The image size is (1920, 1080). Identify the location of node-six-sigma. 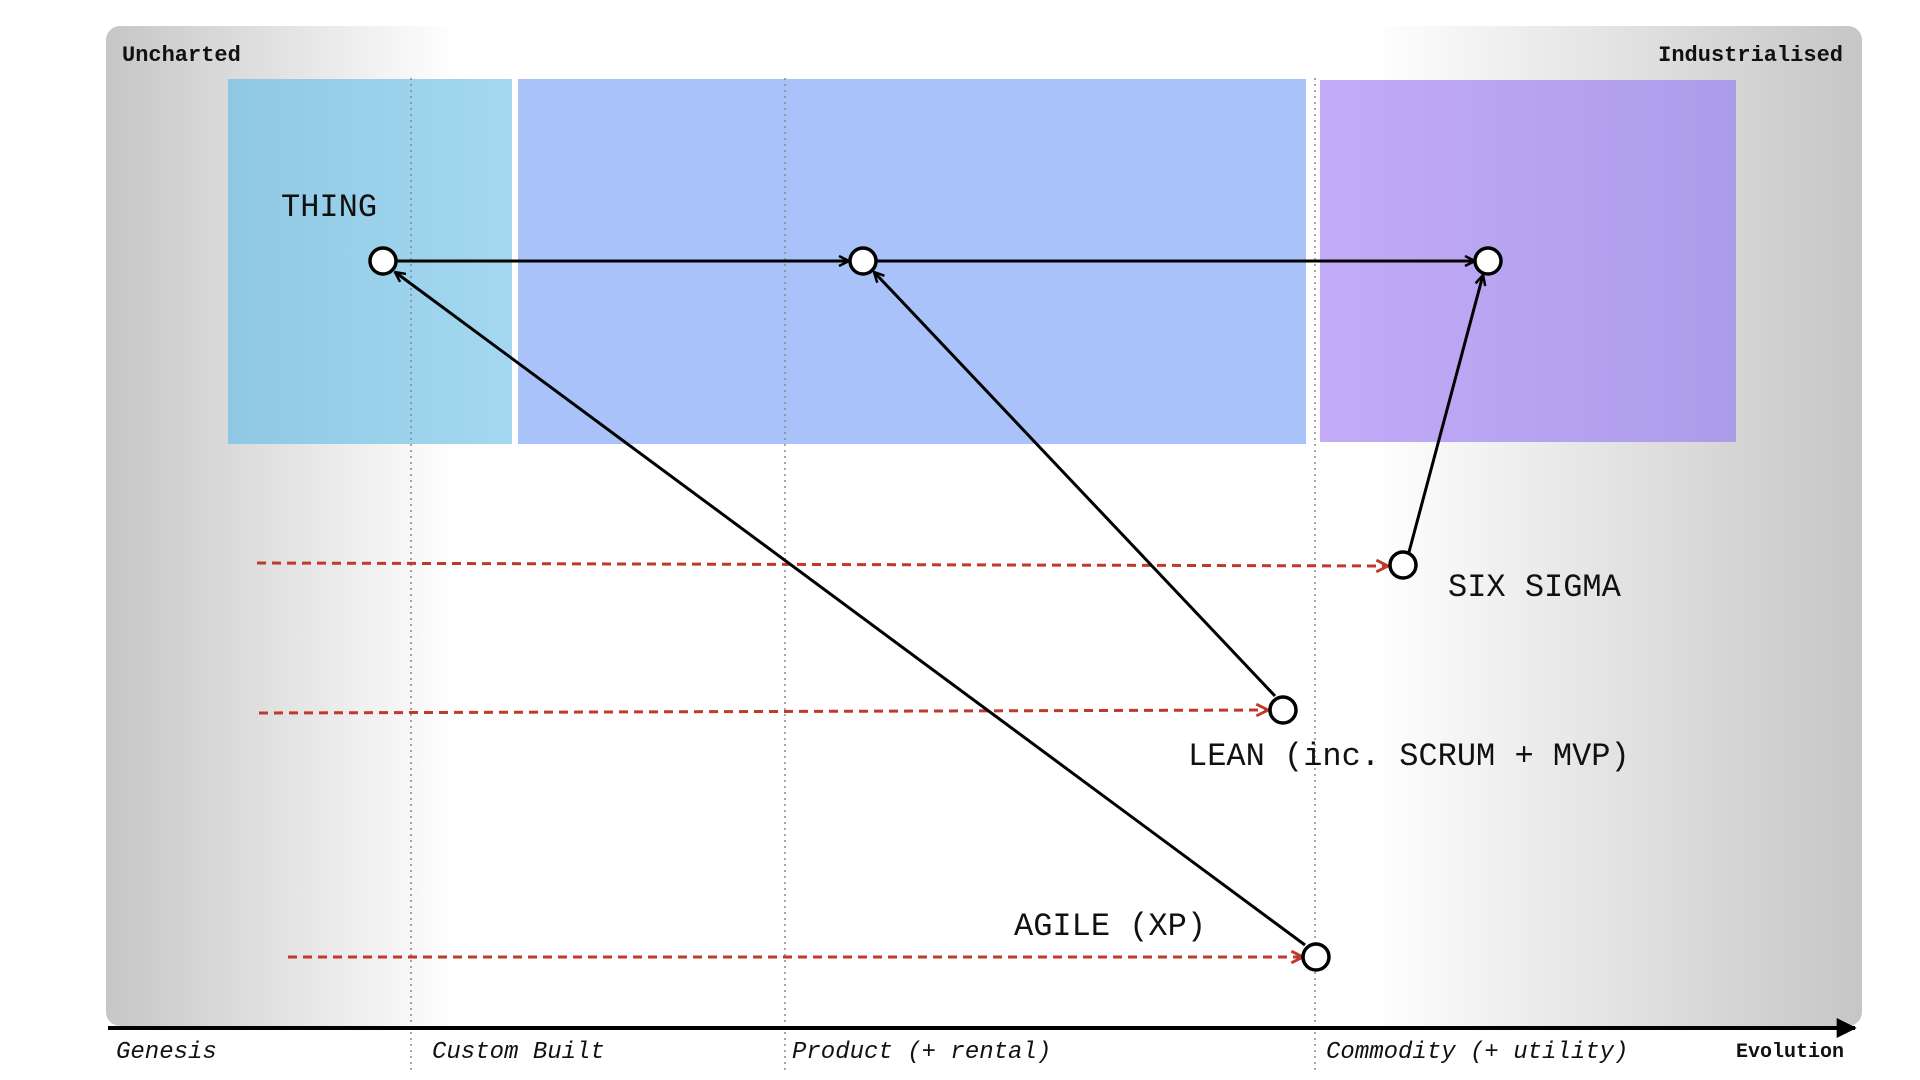
(1403, 565).